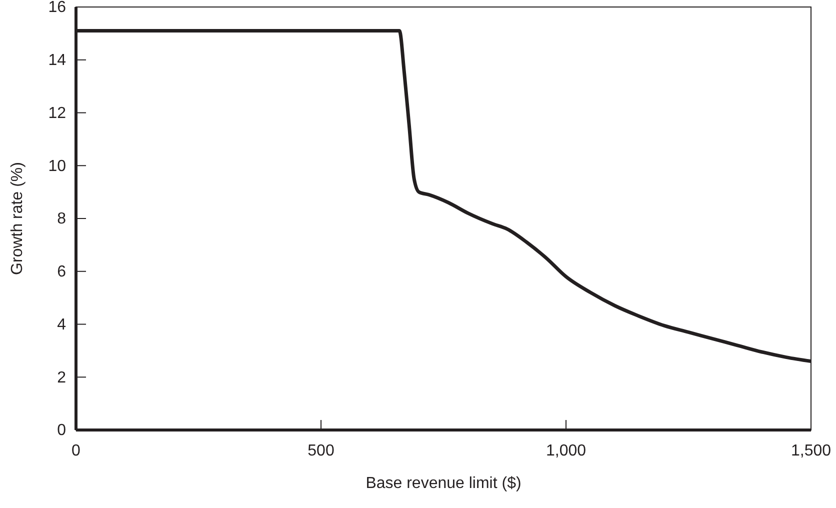  I want to click on y-tick-label: 10, so click(57, 166).